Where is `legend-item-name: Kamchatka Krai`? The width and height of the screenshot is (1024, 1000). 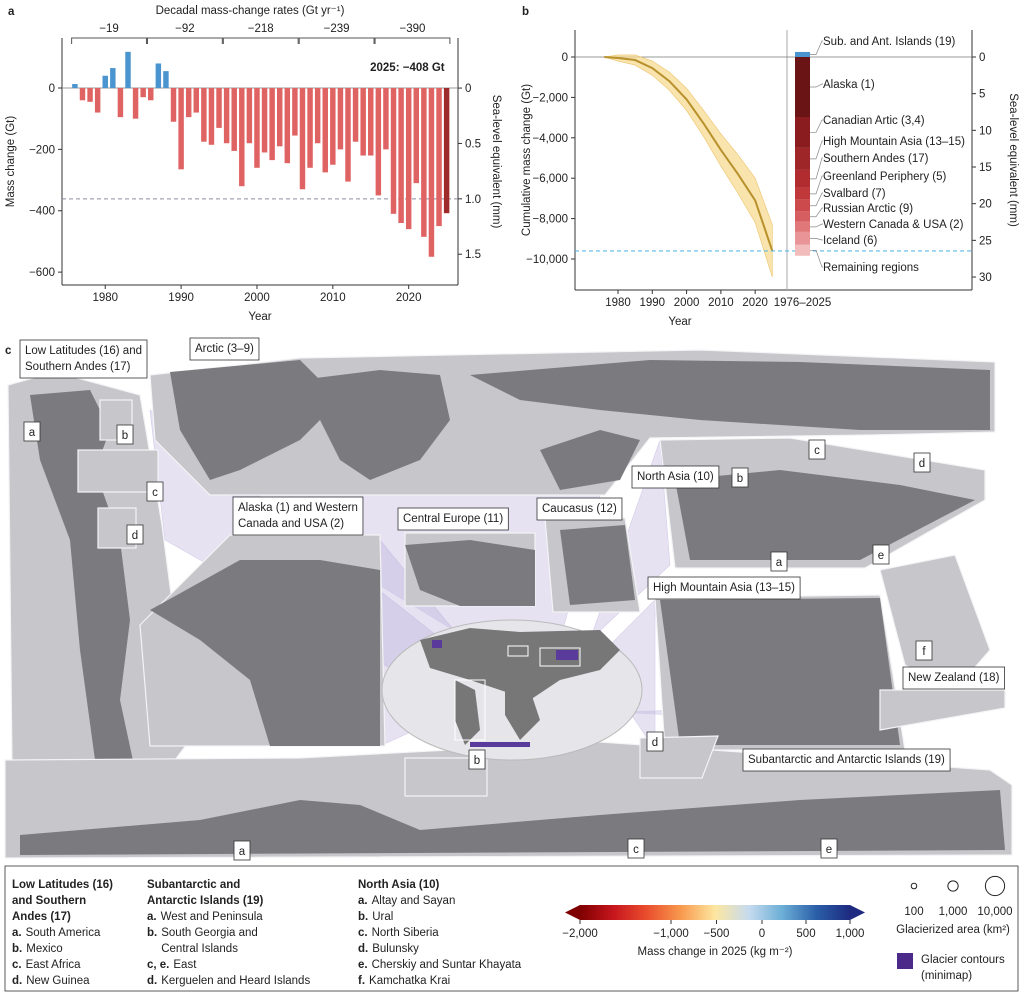
legend-item-name: Kamchatka Krai is located at coordinates (409, 981).